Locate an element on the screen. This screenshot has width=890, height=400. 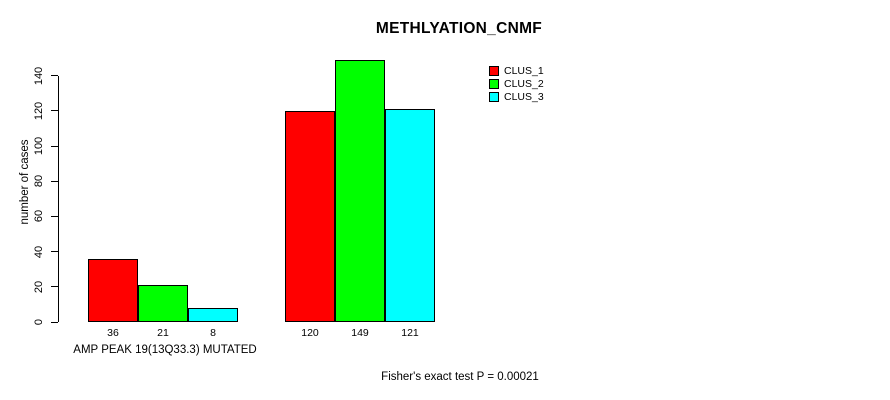
bar-value-label: 8 is located at coordinates (213, 333).